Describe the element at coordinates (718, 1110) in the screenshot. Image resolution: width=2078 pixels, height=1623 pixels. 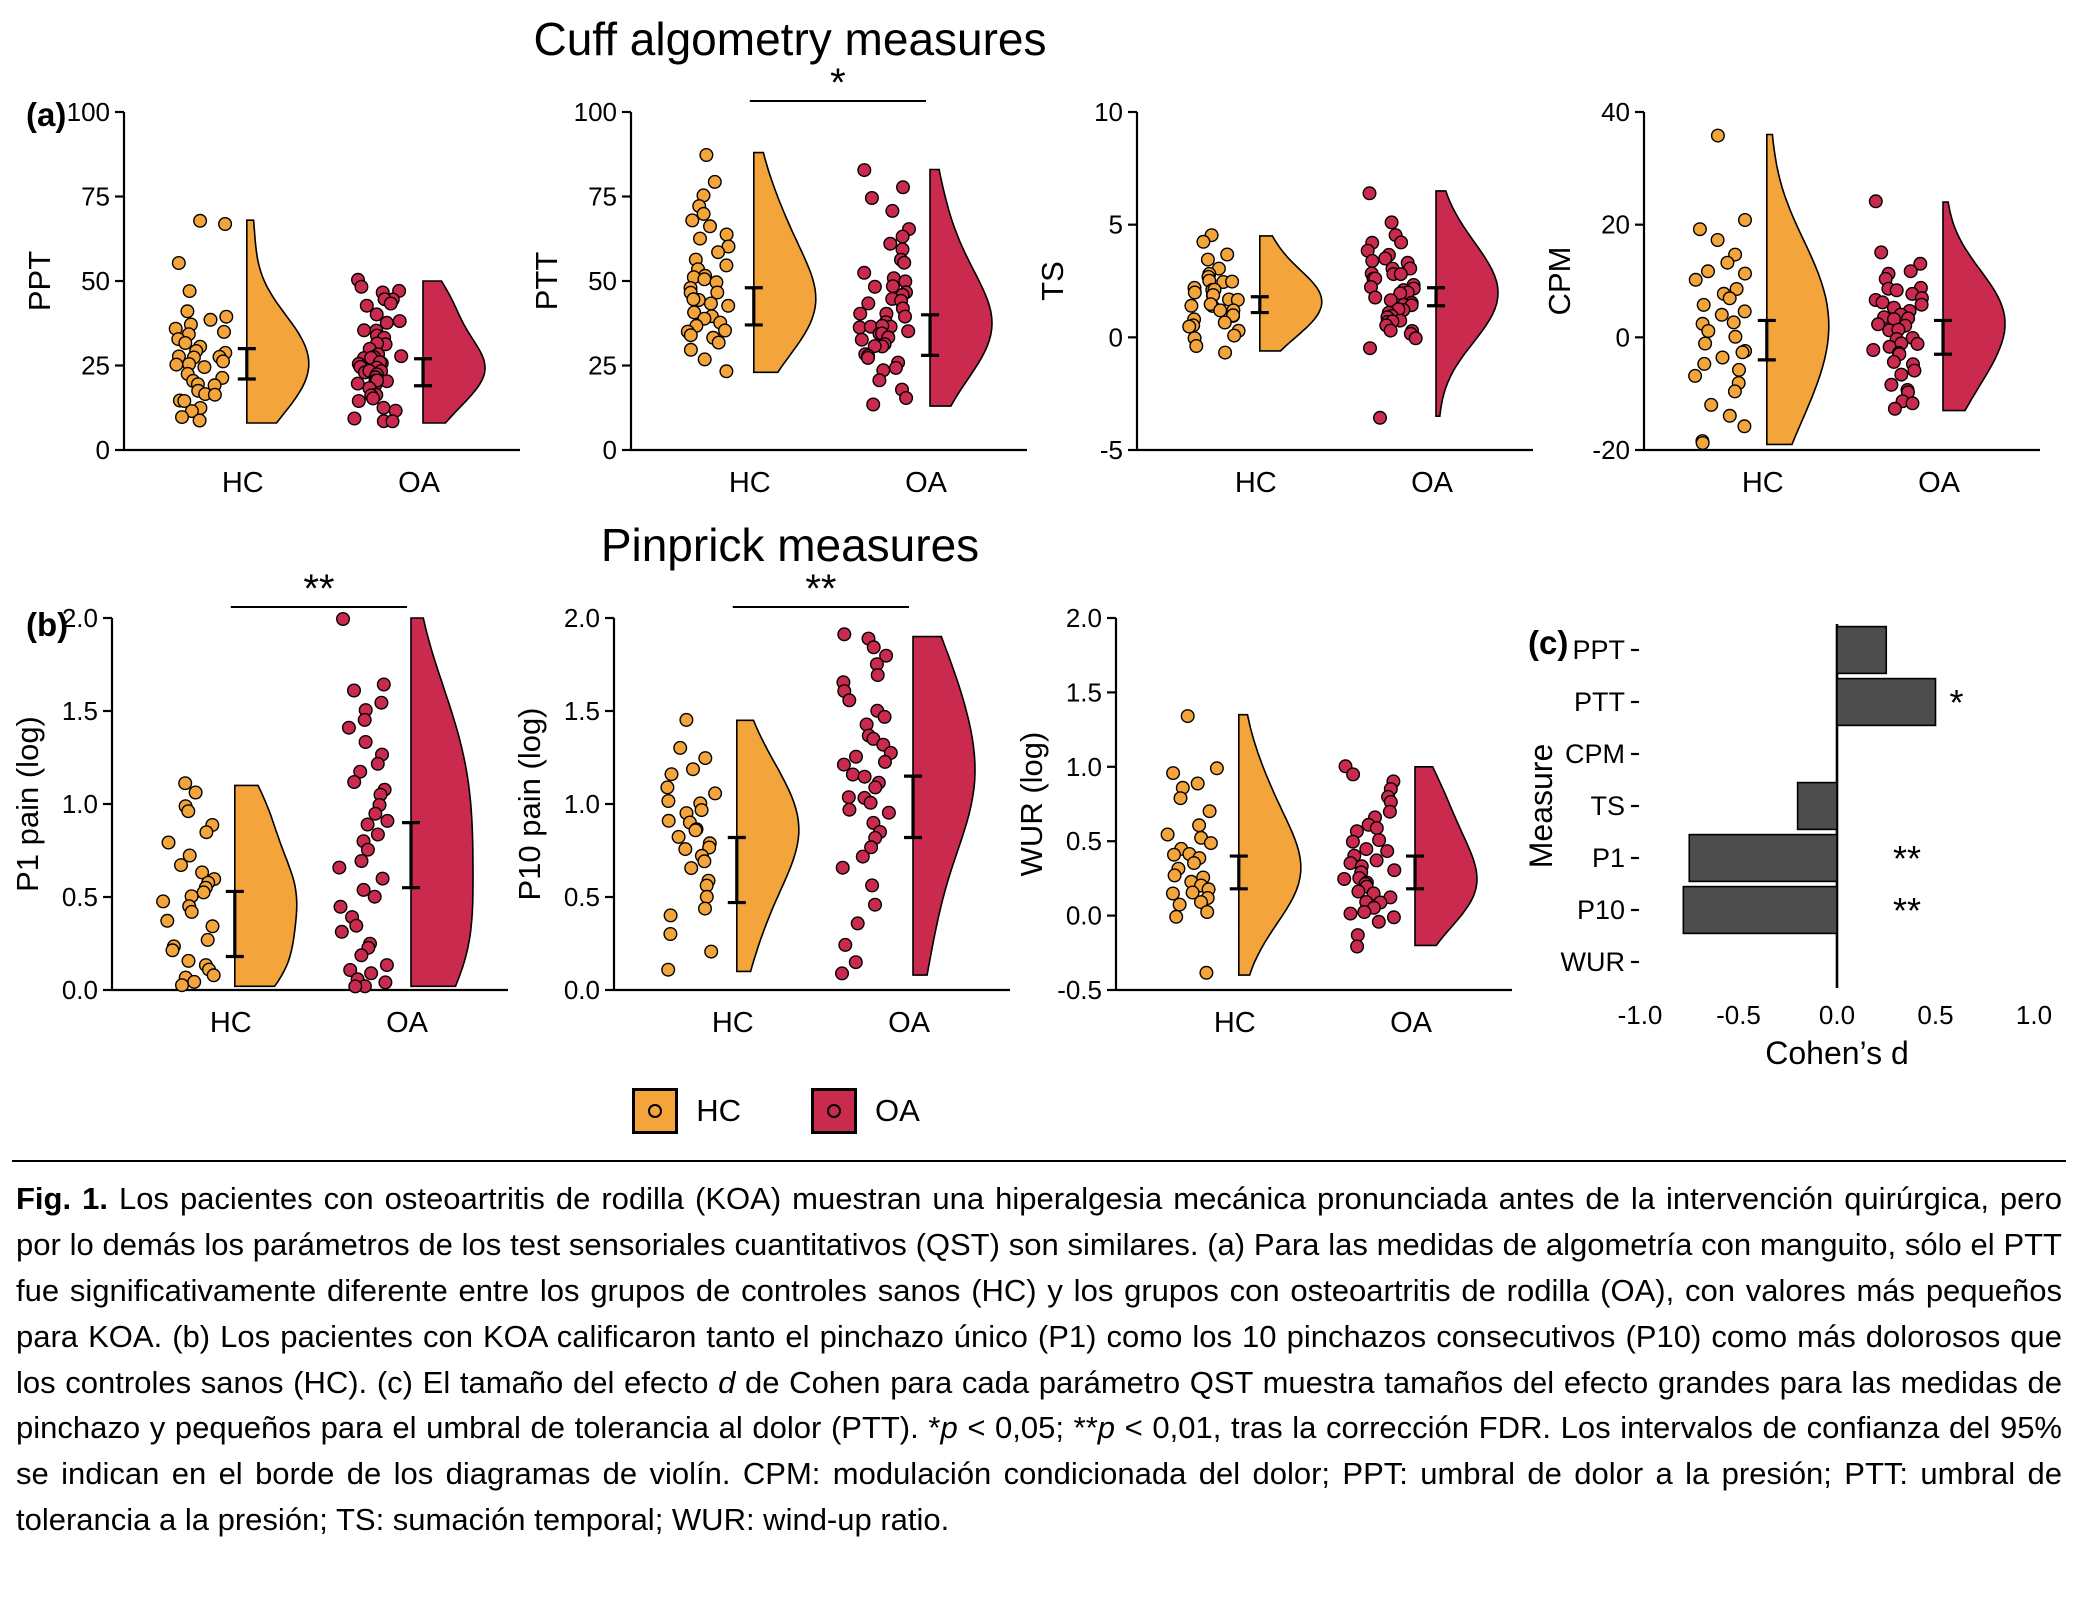
I see `legend-label-hc: HC` at that location.